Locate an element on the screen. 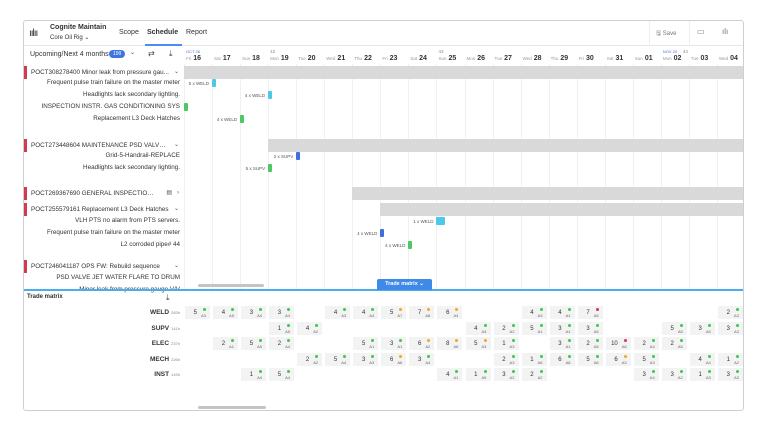 The image size is (767, 431). notes-icon: ▤ is located at coordinates (169, 193).